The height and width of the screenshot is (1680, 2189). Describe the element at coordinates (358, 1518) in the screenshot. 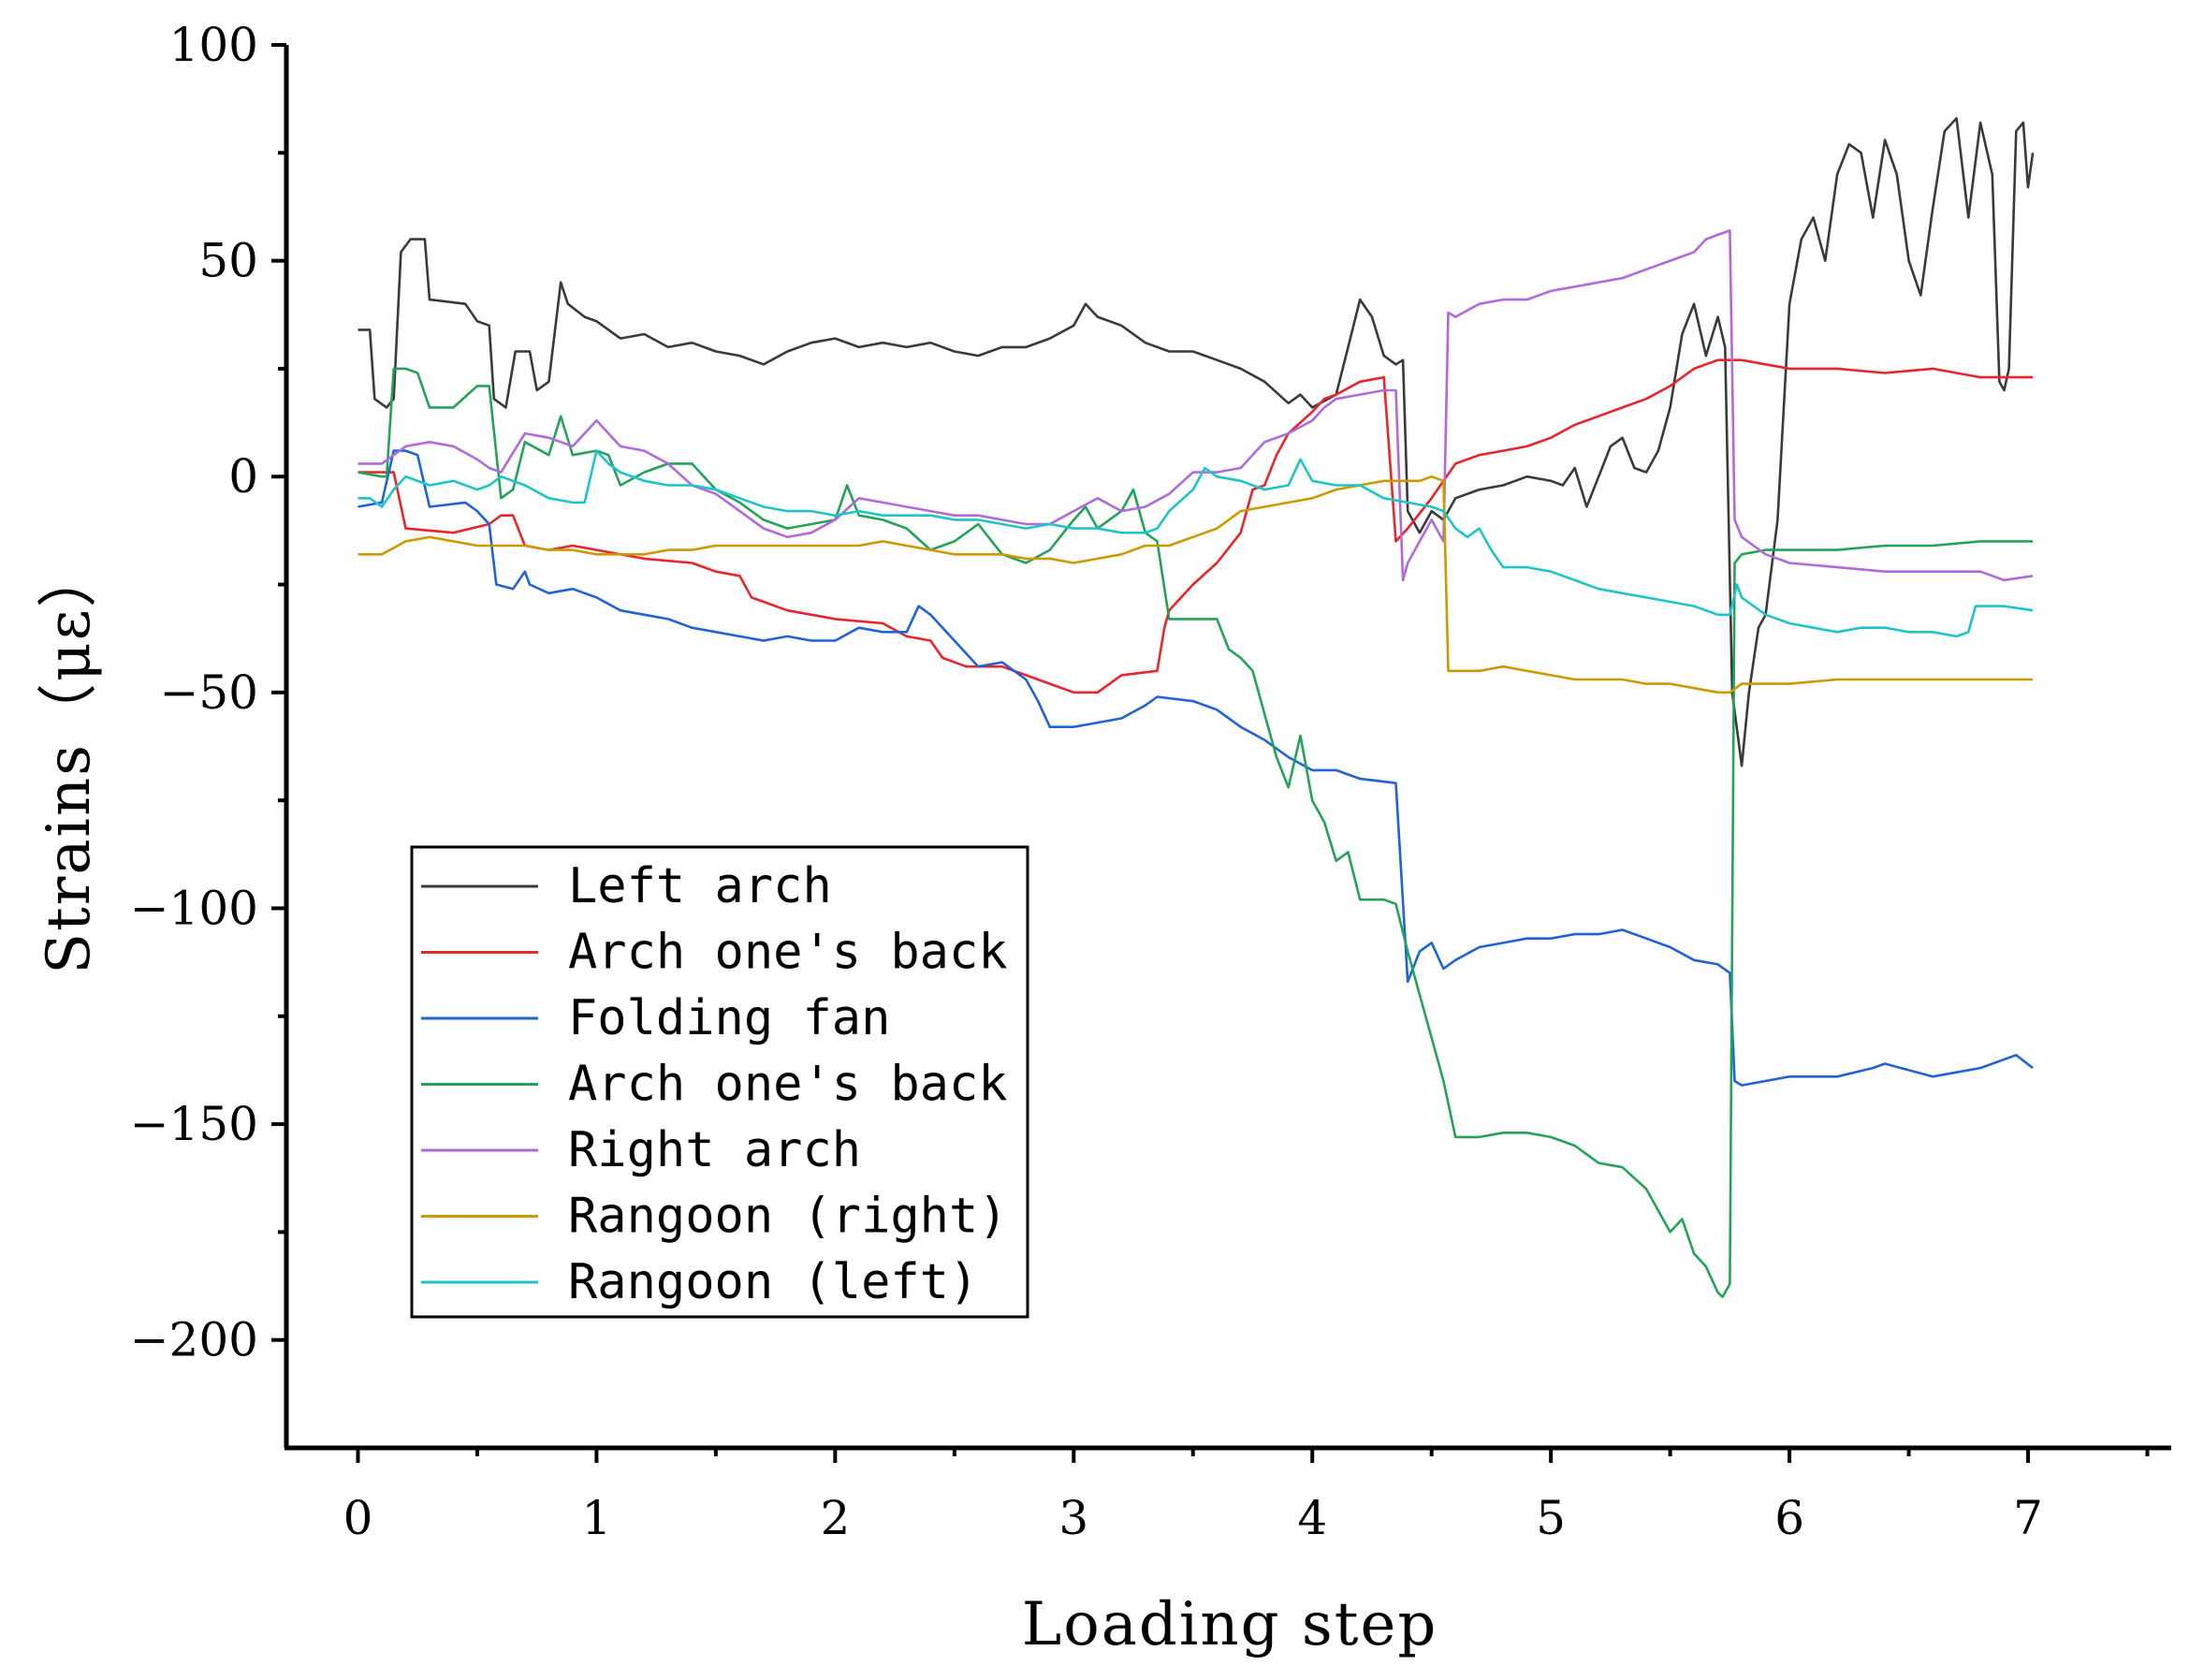

I see `x-tick-label: 0` at that location.